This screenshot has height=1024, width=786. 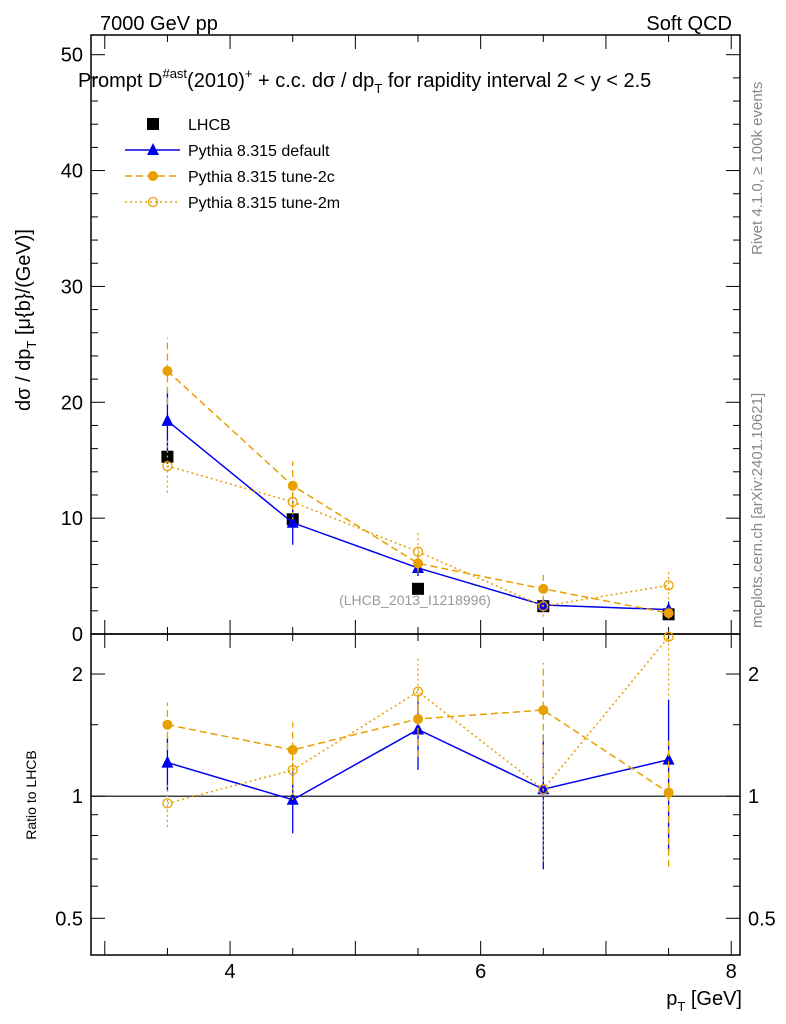 I want to click on legend-label: Pythia 8.315 tune-2c, so click(x=261, y=177).